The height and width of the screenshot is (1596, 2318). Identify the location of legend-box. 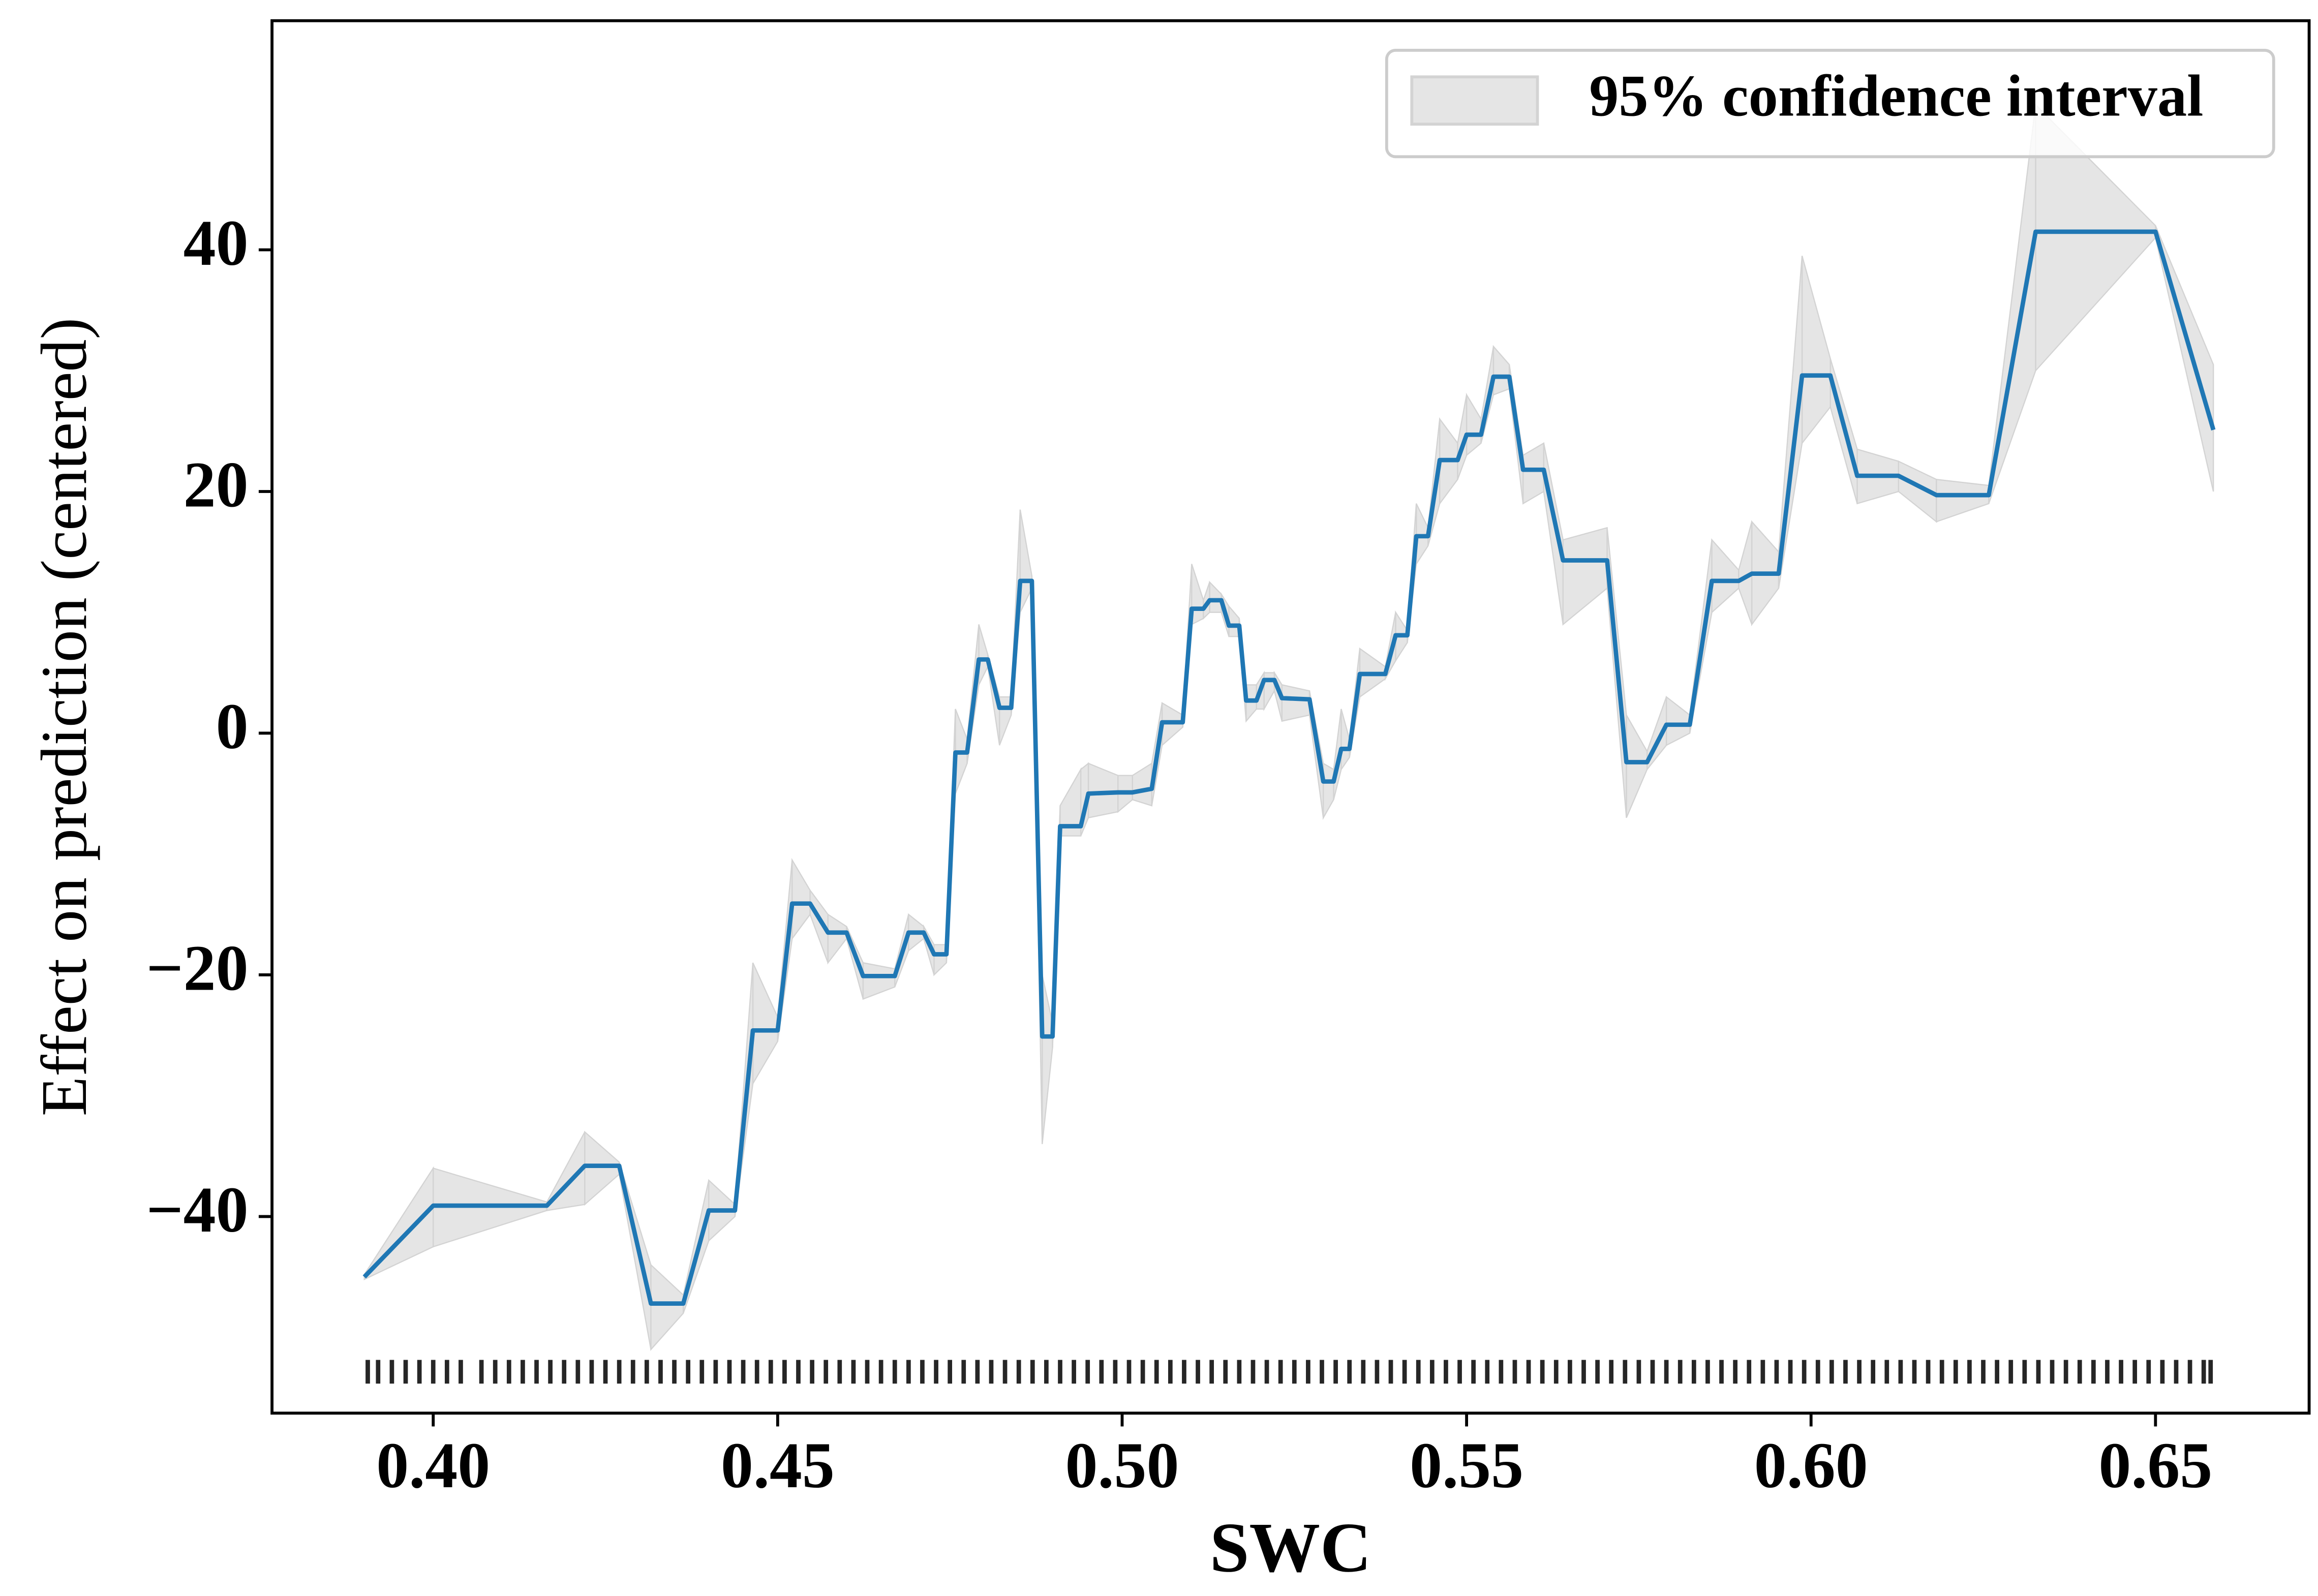
(1830, 104).